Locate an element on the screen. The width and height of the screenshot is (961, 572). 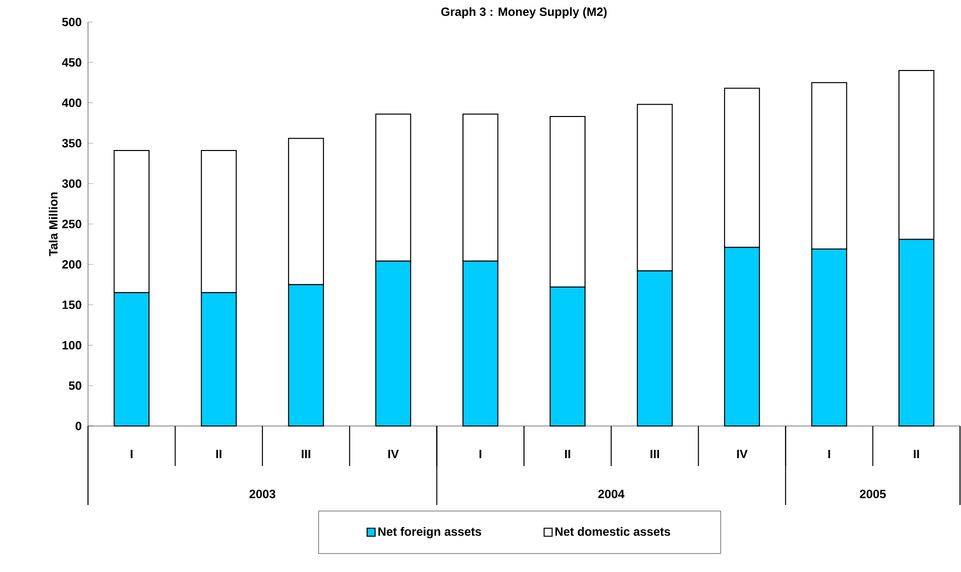
y-tick-label: 350 is located at coordinates (72, 143).